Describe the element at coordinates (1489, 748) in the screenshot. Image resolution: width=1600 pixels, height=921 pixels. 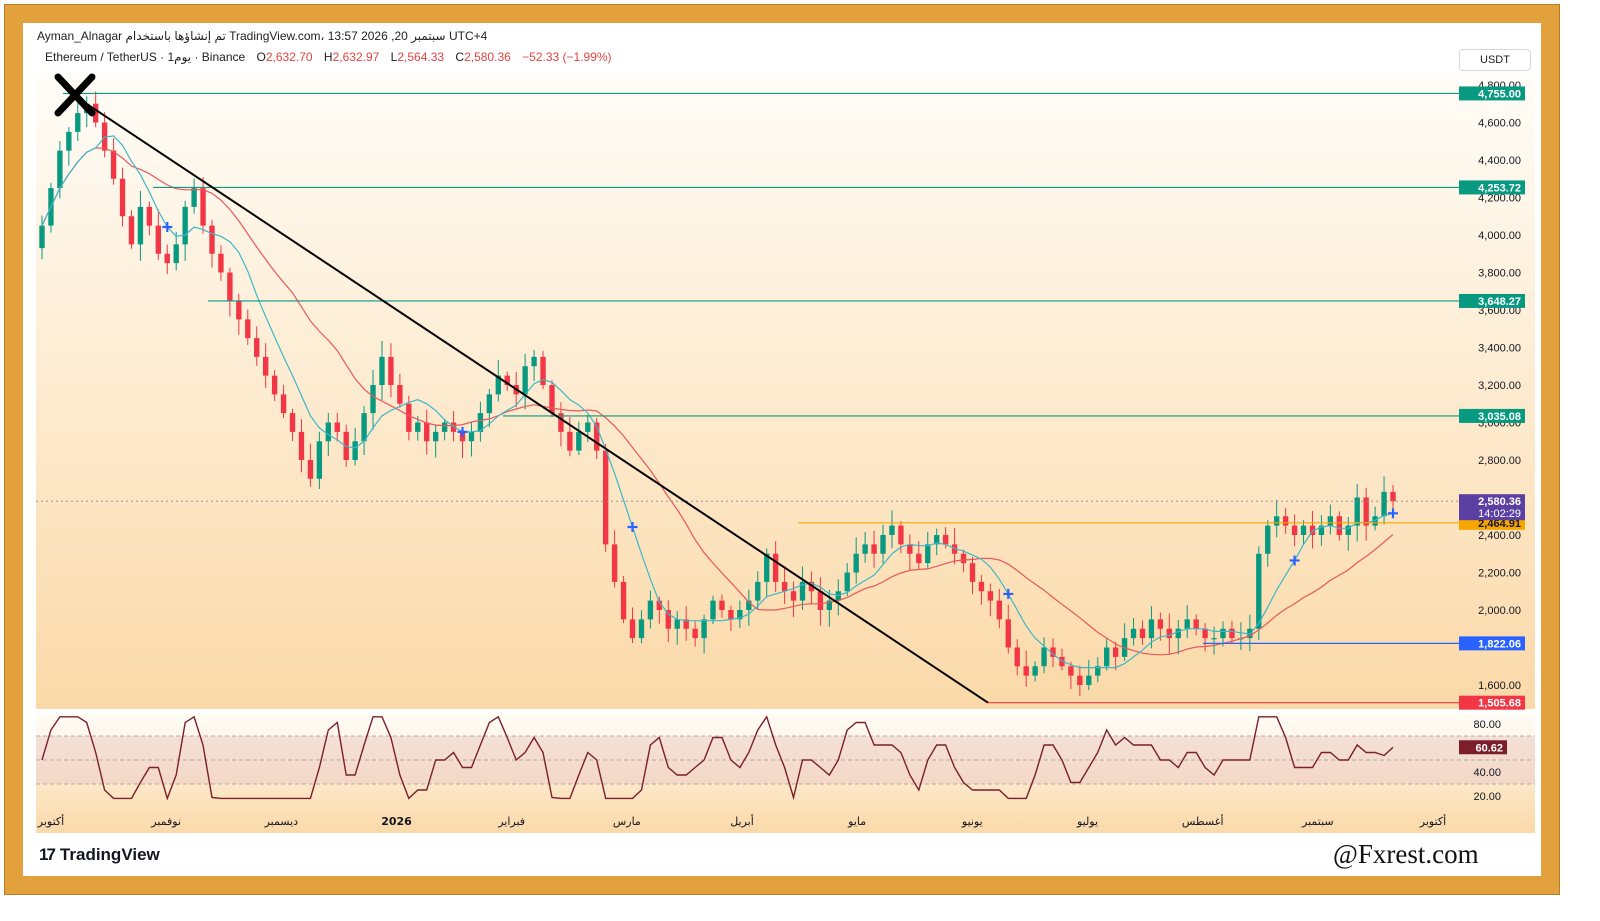
I see `rsi-value-label: 60.62` at that location.